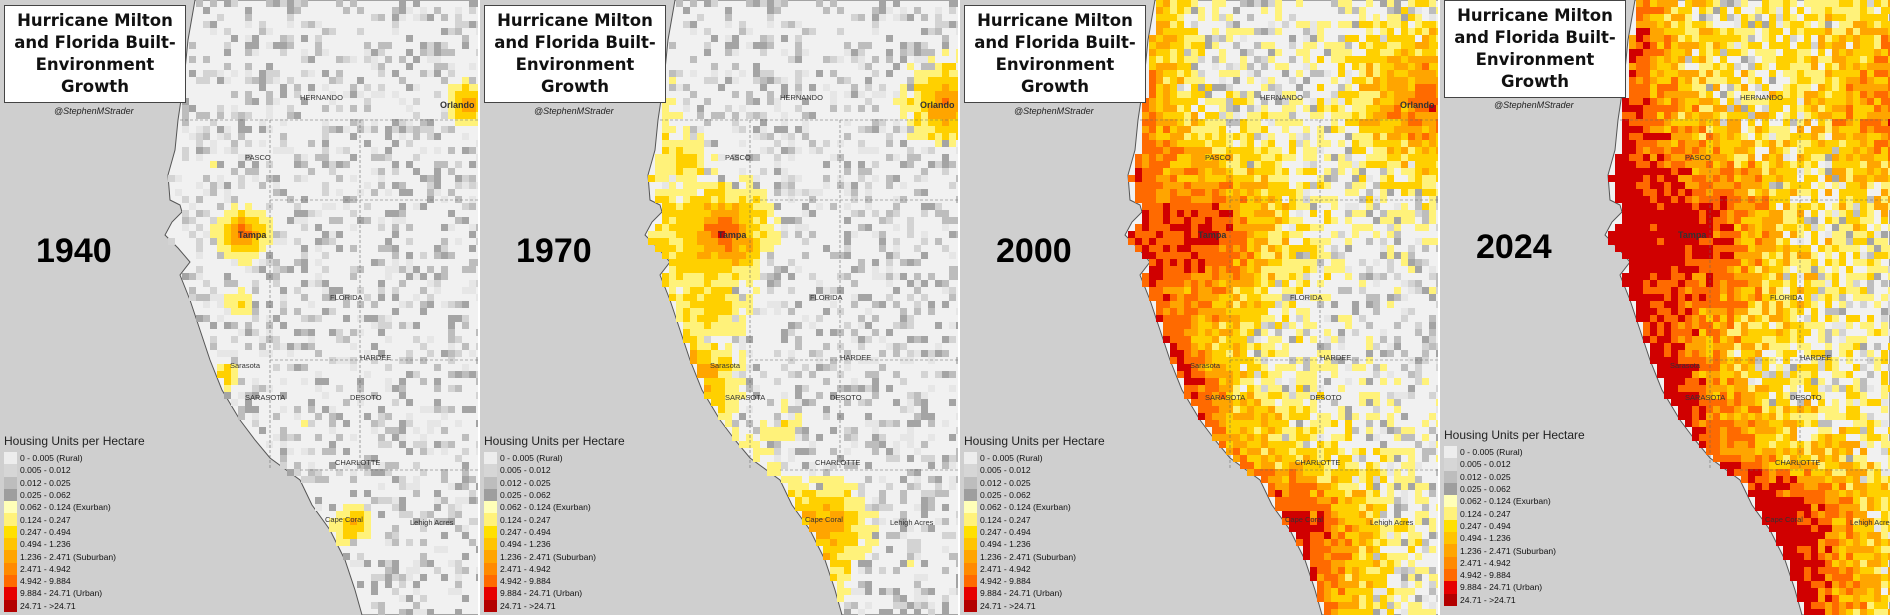 The width and height of the screenshot is (1890, 615). What do you see at coordinates (564, 593) in the screenshot?
I see `legend-item: 9.884 - 24.71 (Urban)` at bounding box center [564, 593].